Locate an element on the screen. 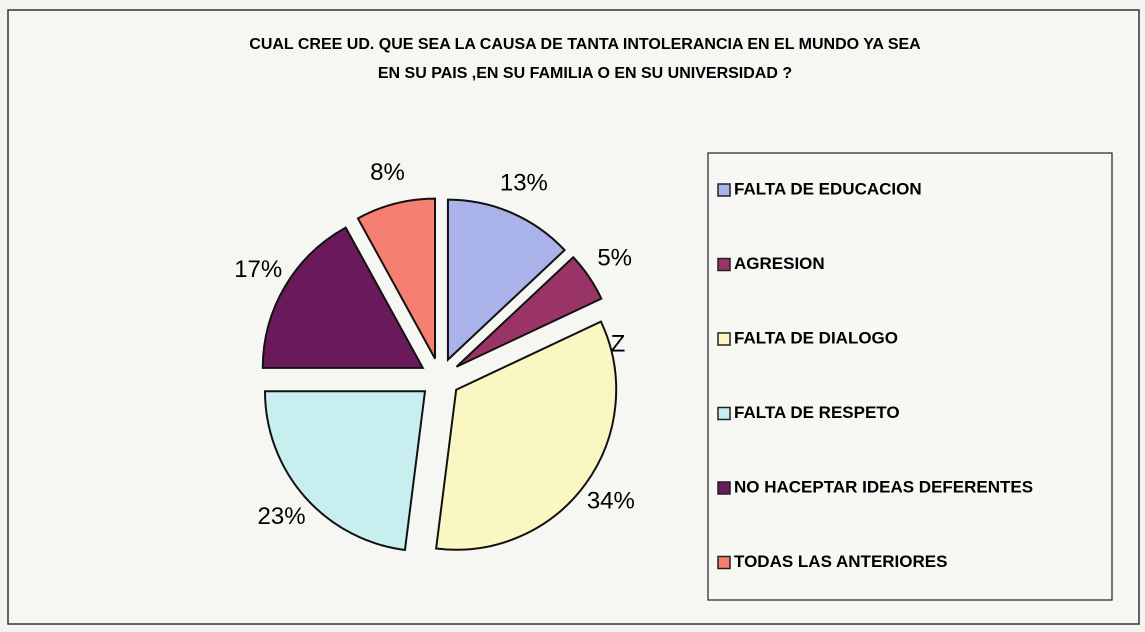 The height and width of the screenshot is (632, 1145). annotation: Z is located at coordinates (618, 343).